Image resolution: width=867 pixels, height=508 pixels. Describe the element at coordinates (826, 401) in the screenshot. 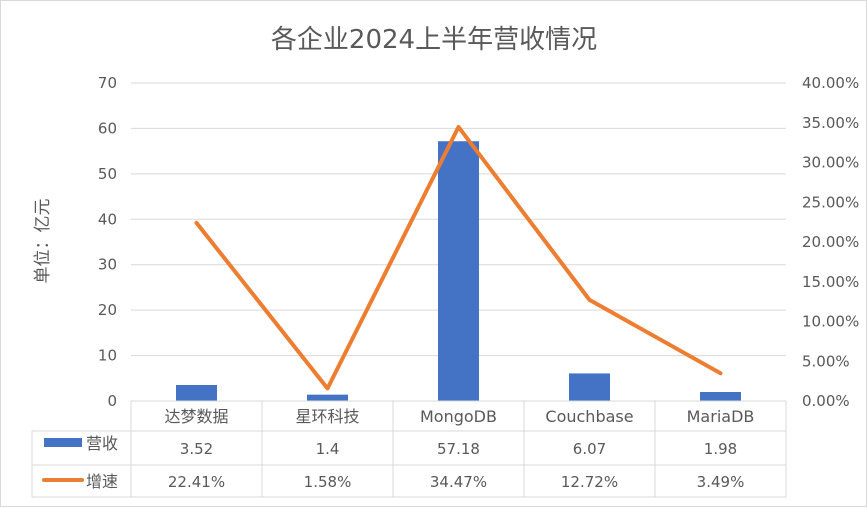

I see `y2-tick-label: 0.00%` at that location.